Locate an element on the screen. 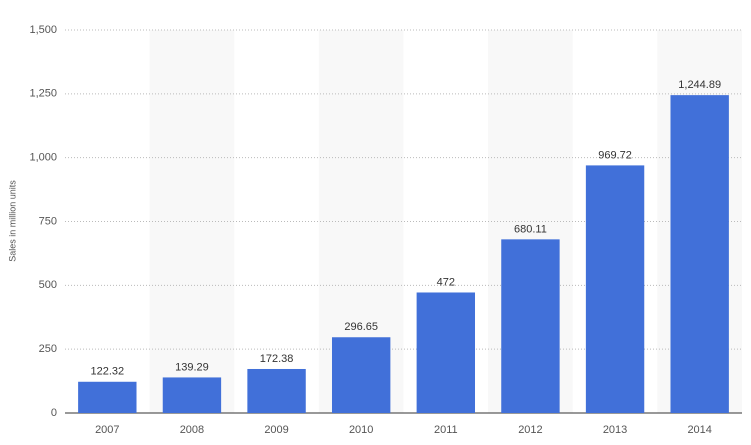  x-tick-label: 2008 is located at coordinates (192, 430).